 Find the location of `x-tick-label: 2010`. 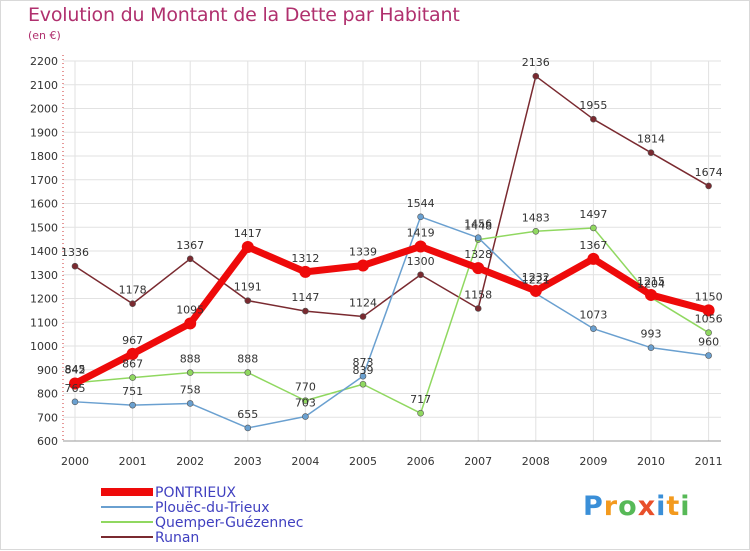

x-tick-label: 2010 is located at coordinates (651, 461).